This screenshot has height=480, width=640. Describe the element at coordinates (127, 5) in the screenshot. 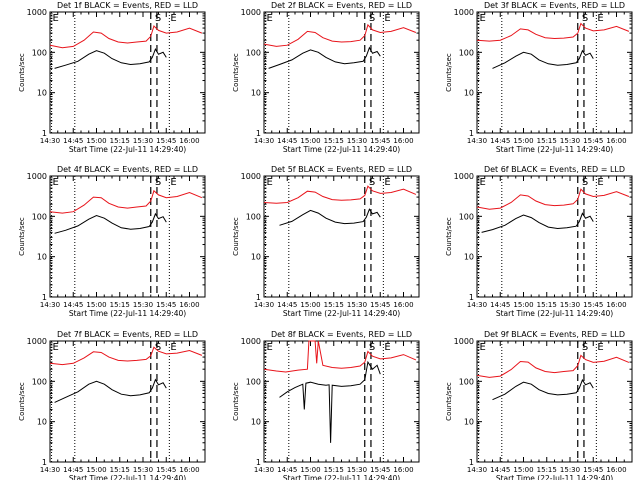

I see `plot-title: Det 1f BLACK = Events, RED = LLD` at that location.